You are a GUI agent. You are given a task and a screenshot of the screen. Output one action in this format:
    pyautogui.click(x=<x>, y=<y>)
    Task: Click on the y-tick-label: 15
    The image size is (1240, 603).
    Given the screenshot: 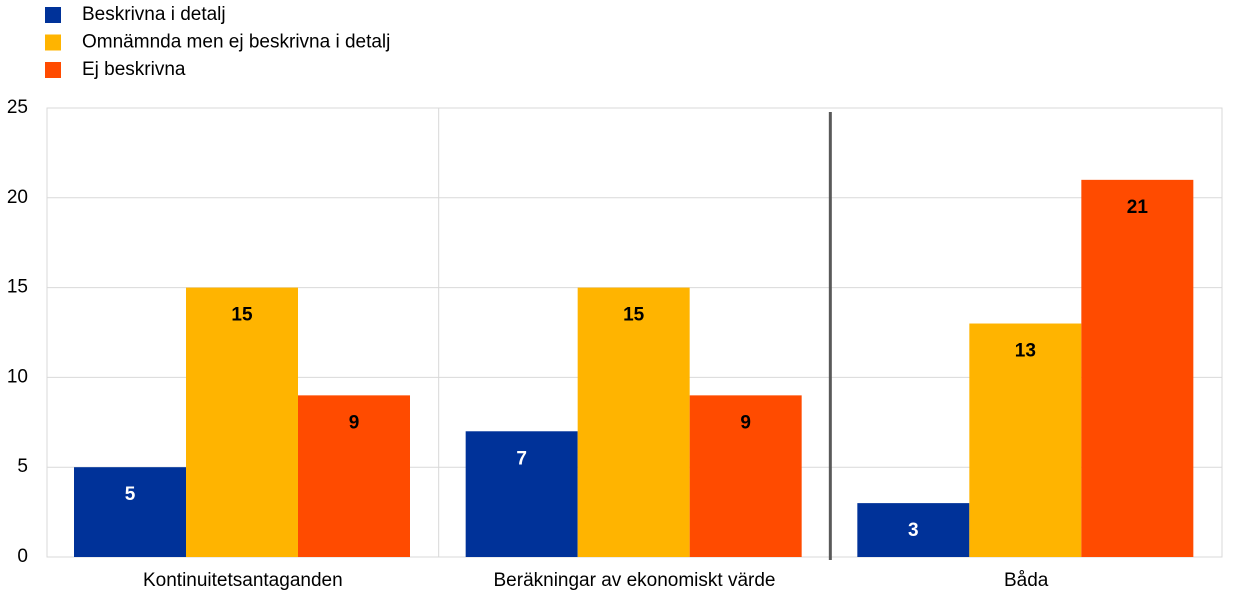 What is the action you would take?
    pyautogui.click(x=17, y=287)
    